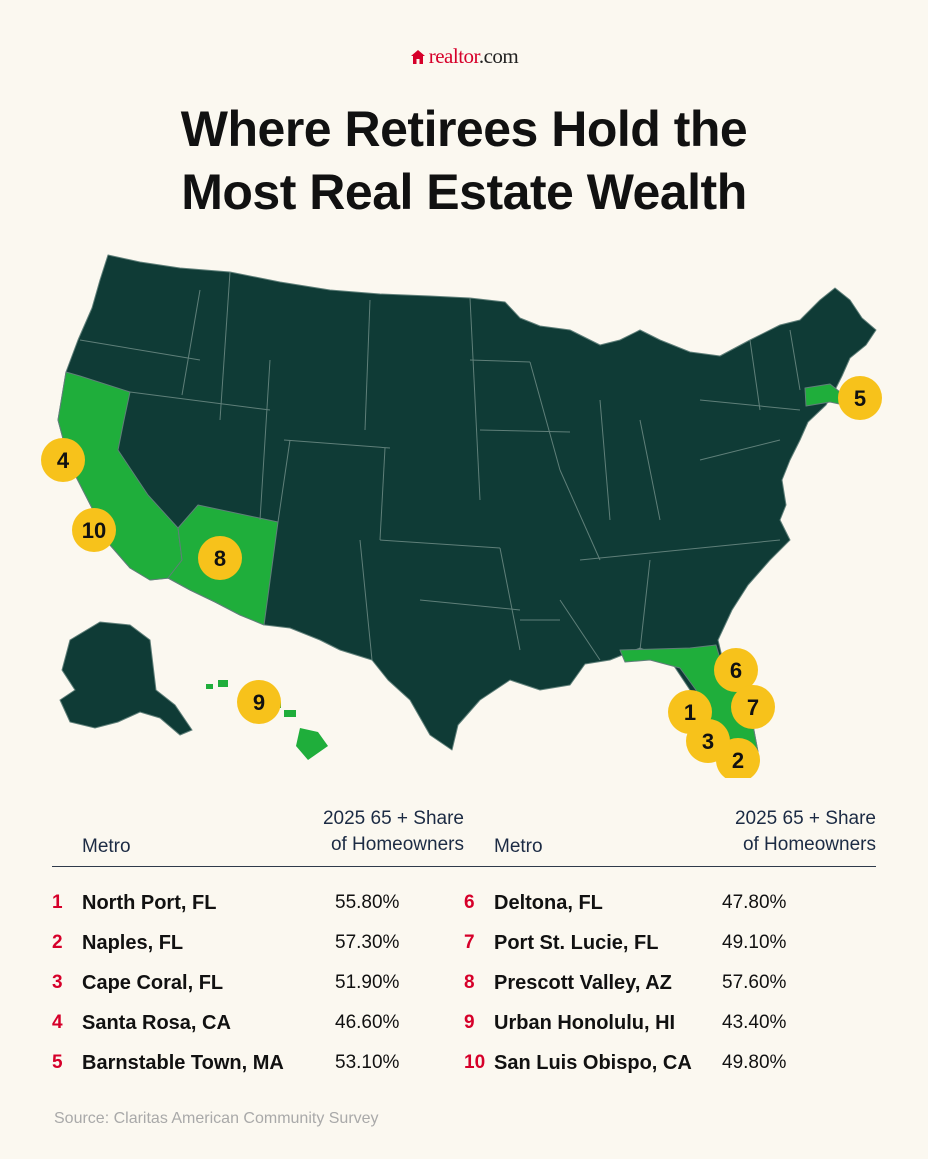 This screenshot has height=1159, width=928. Describe the element at coordinates (469, 942) in the screenshot. I see `row-rank: 7` at that location.